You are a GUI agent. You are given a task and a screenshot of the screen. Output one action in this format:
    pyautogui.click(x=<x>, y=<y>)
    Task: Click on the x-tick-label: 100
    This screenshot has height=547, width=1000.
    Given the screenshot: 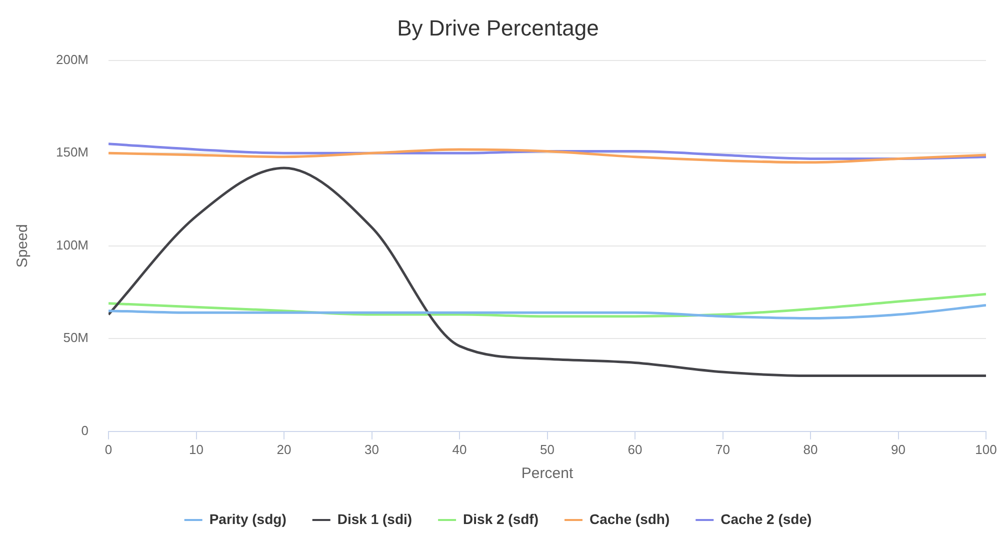 What is the action you would take?
    pyautogui.click(x=986, y=449)
    